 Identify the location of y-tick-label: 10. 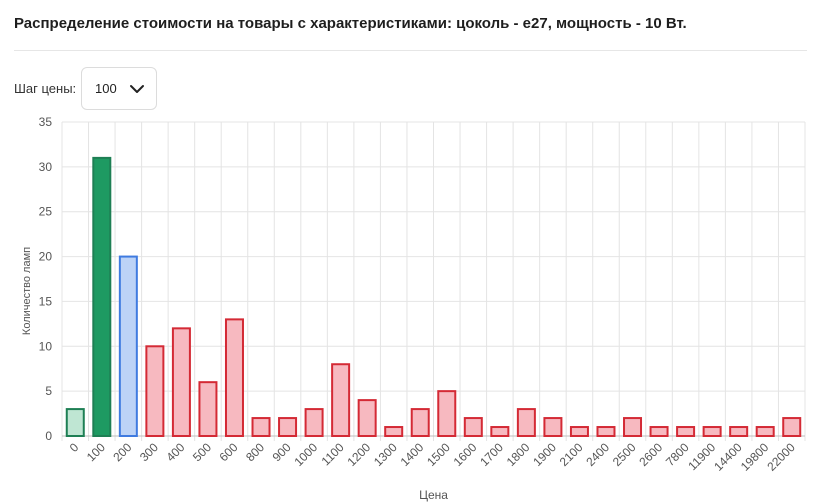
(46, 346).